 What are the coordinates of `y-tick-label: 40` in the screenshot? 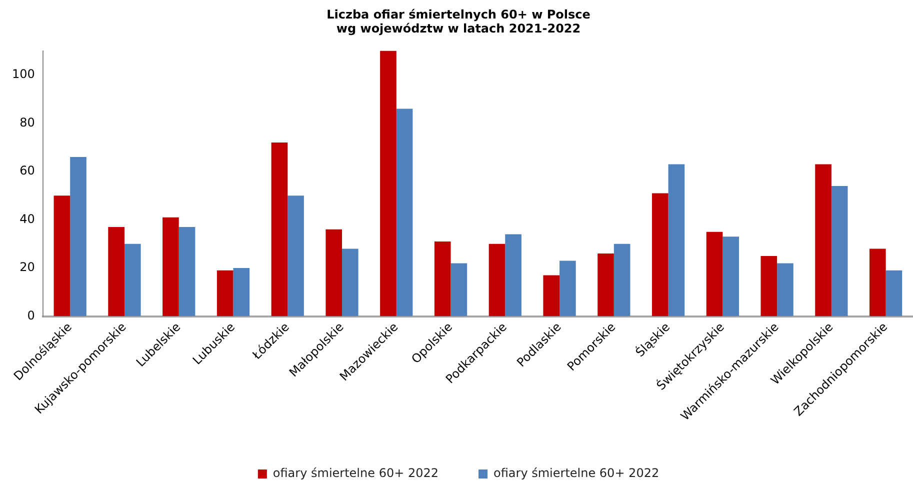 It's located at (27, 219).